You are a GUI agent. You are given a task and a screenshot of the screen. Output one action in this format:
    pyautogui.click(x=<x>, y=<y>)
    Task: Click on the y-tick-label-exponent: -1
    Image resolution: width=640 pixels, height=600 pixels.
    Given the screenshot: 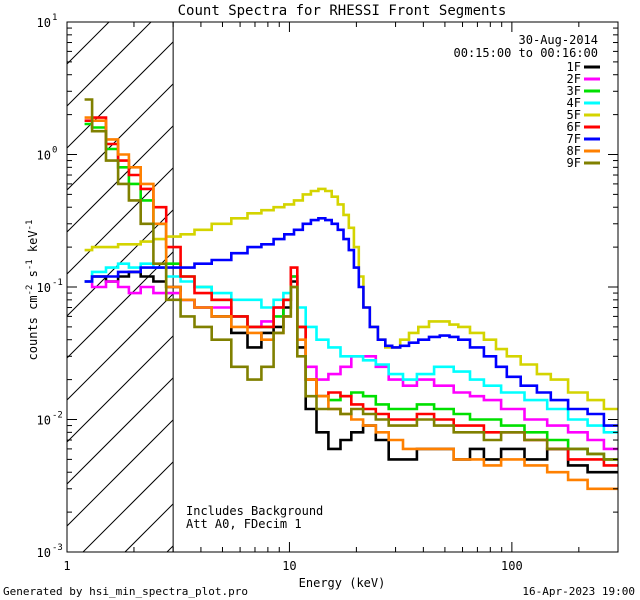 What is the action you would take?
    pyautogui.click(x=57, y=283)
    